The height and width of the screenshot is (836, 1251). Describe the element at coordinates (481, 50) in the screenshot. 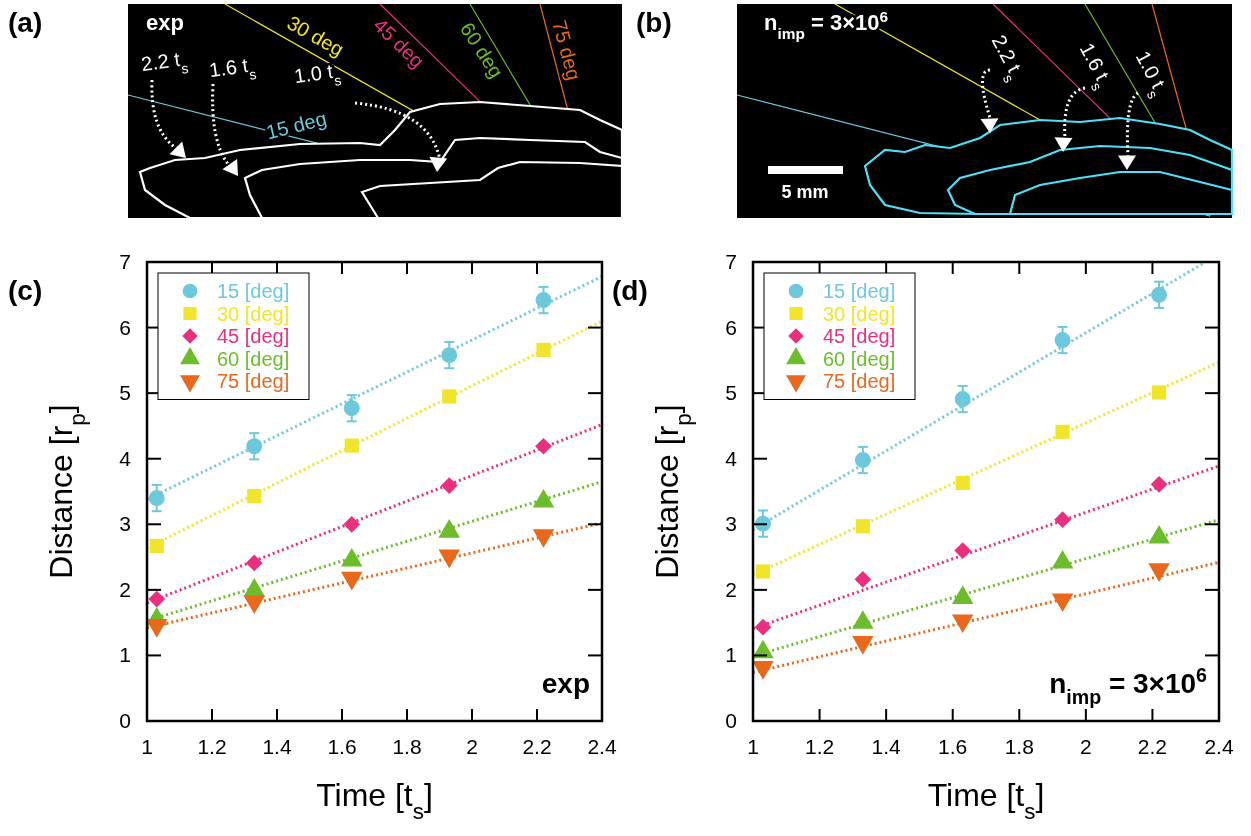

I see `text: 60 deg` at that location.